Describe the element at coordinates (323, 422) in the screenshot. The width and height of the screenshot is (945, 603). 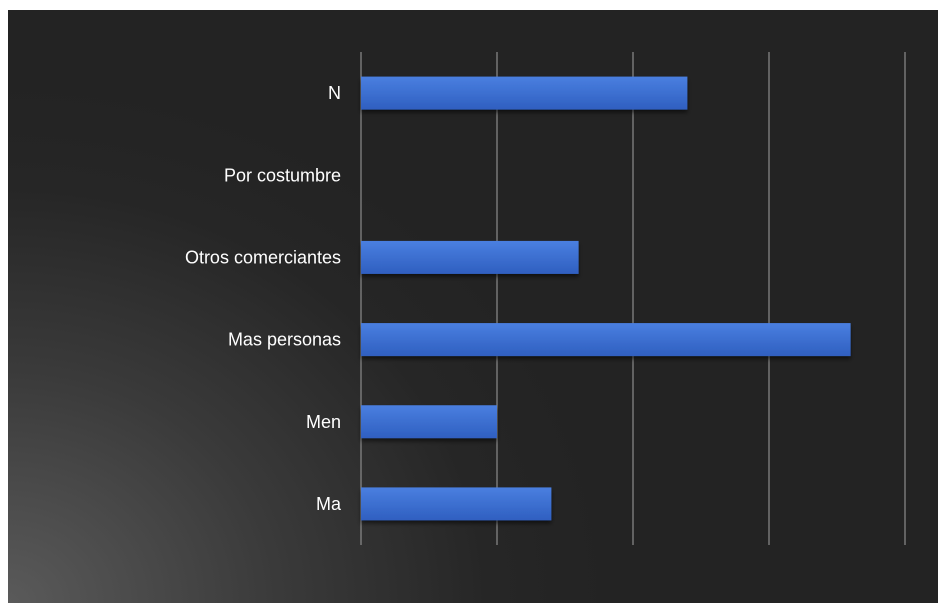
I see `category-label: Men` at that location.